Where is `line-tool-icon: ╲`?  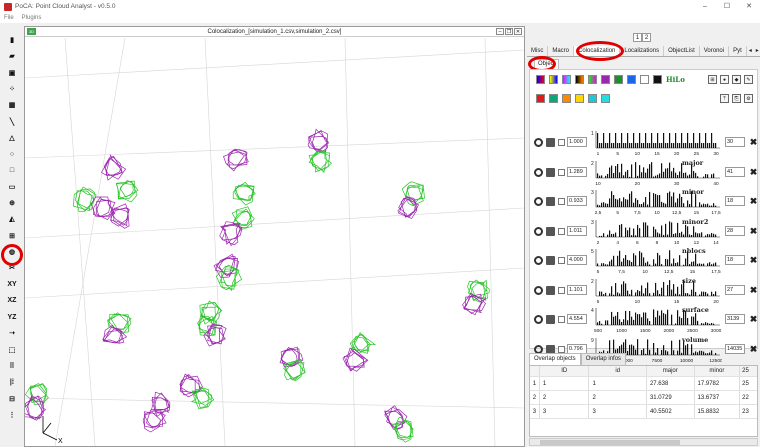 line-tool-icon: ╲ is located at coordinates (12, 122).